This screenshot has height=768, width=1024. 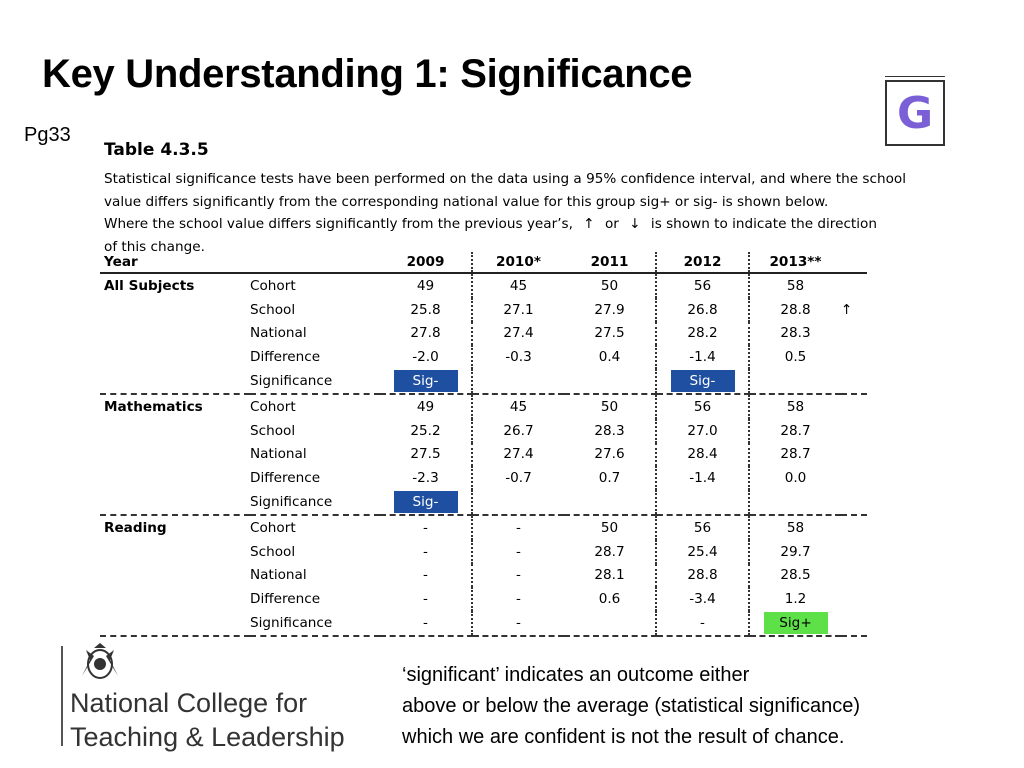 What do you see at coordinates (483, 454) in the screenshot?
I see `table-row: National 27.5 27.4 27.6 28.4 28.7` at bounding box center [483, 454].